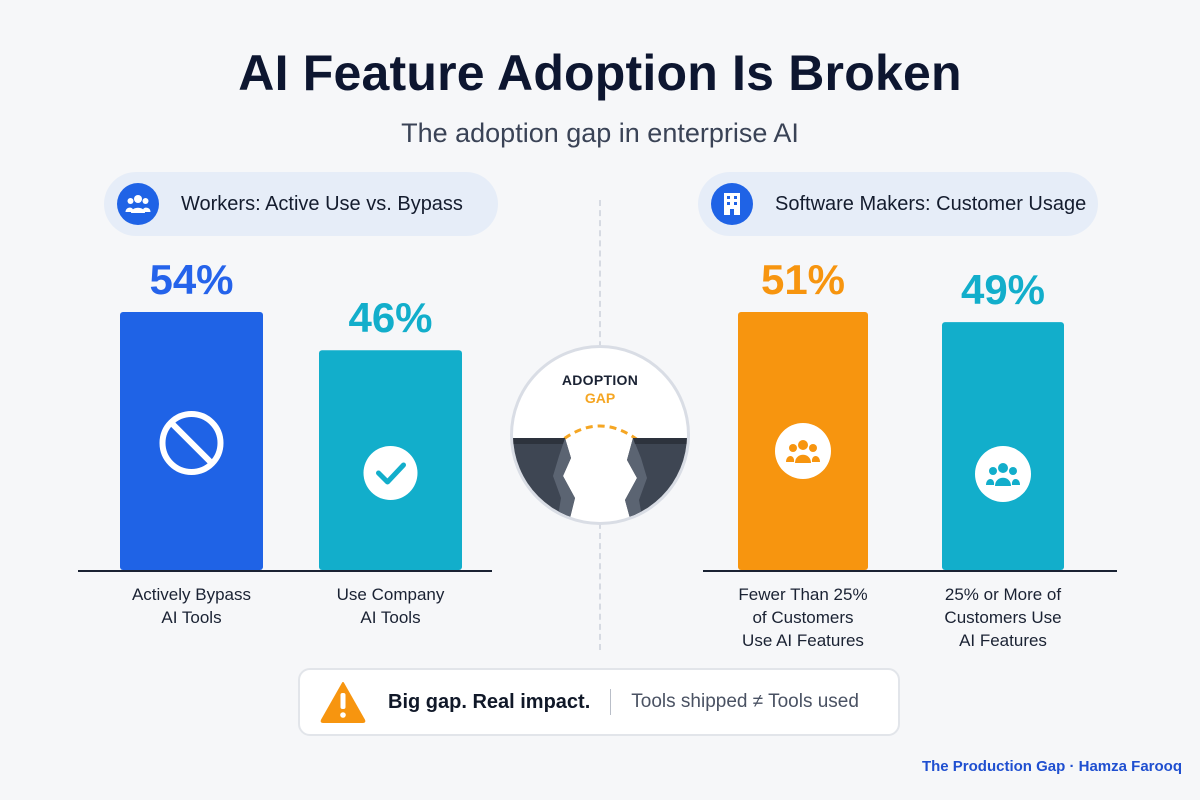 This screenshot has width=1200, height=800. Describe the element at coordinates (732, 204) in the screenshot. I see `building-icon` at that location.